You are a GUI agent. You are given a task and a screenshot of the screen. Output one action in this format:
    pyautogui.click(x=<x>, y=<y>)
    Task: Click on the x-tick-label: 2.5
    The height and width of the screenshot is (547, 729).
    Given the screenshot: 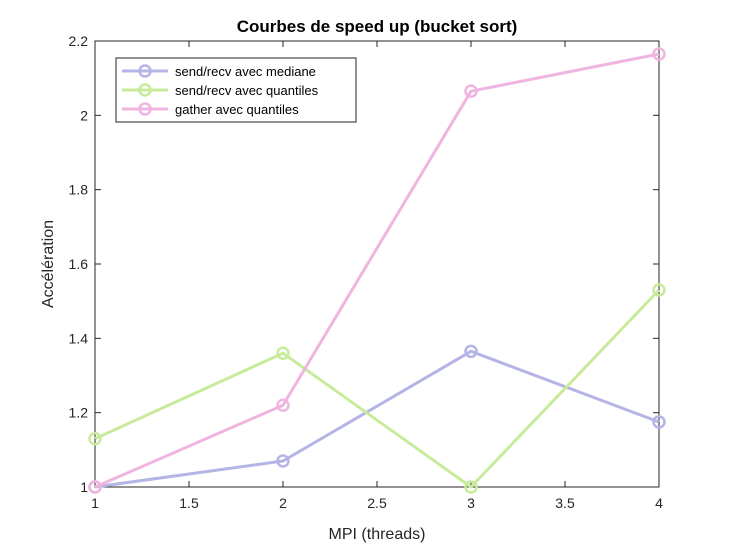 What is the action you would take?
    pyautogui.click(x=377, y=503)
    